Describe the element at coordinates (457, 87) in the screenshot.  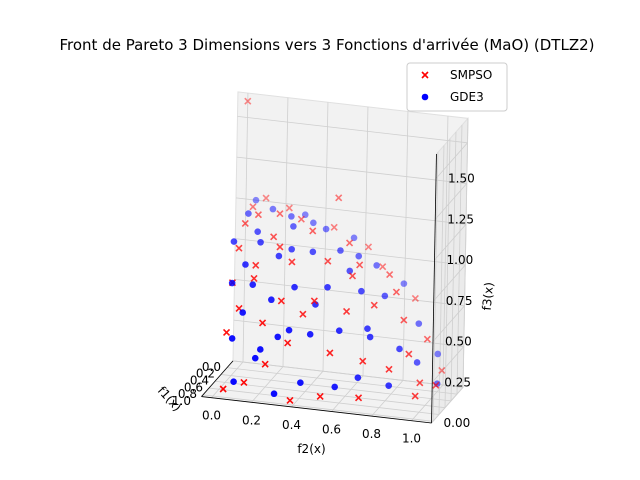
I see `legend-box` at that location.